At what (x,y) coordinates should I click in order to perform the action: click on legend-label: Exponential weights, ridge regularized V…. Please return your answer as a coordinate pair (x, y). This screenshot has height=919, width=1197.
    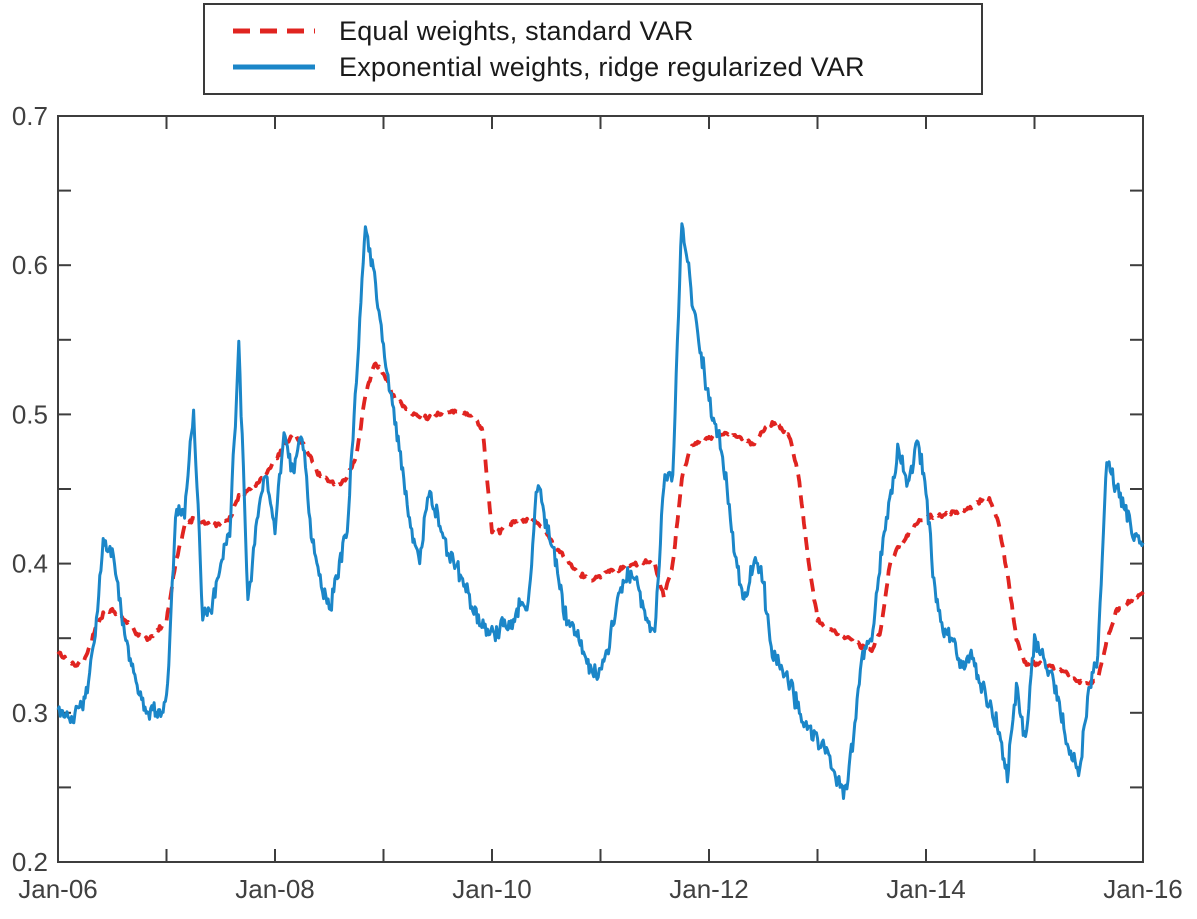
    Looking at the image, I should click on (602, 66).